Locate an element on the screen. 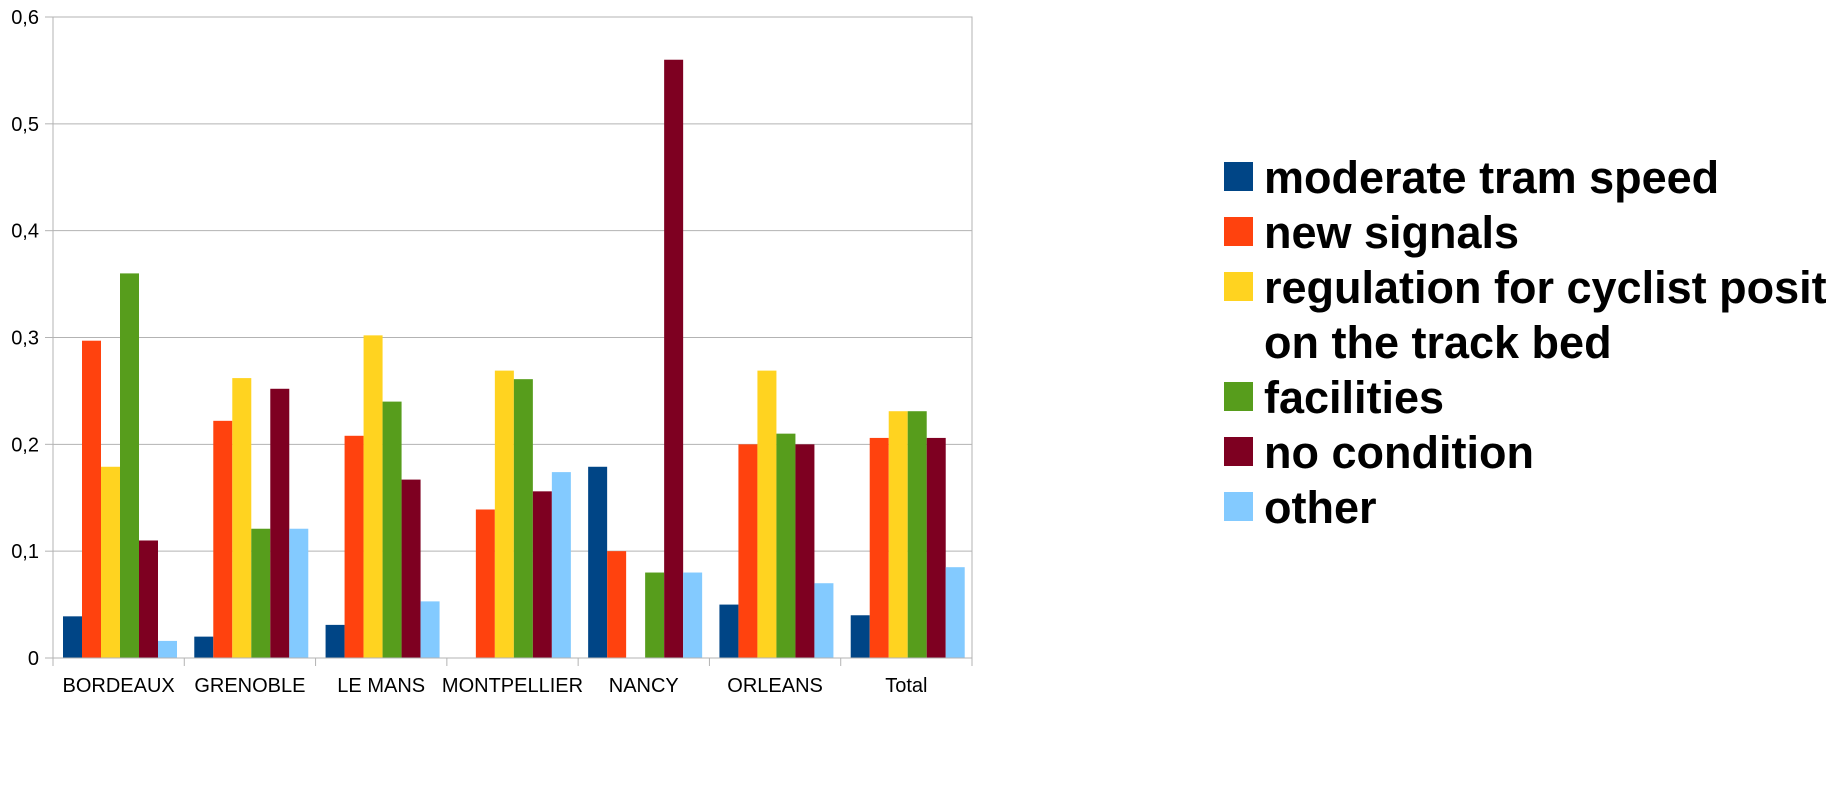 The height and width of the screenshot is (809, 1826). legend-item: no condition is located at coordinates (1379, 452).